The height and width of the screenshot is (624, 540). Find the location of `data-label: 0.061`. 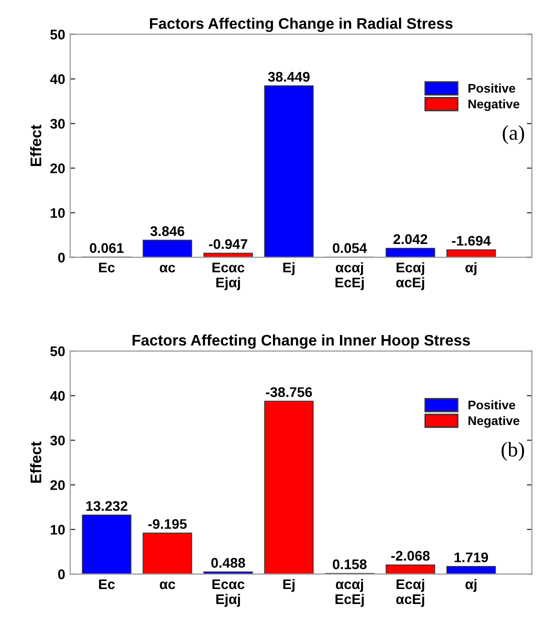

data-label: 0.061 is located at coordinates (107, 248).